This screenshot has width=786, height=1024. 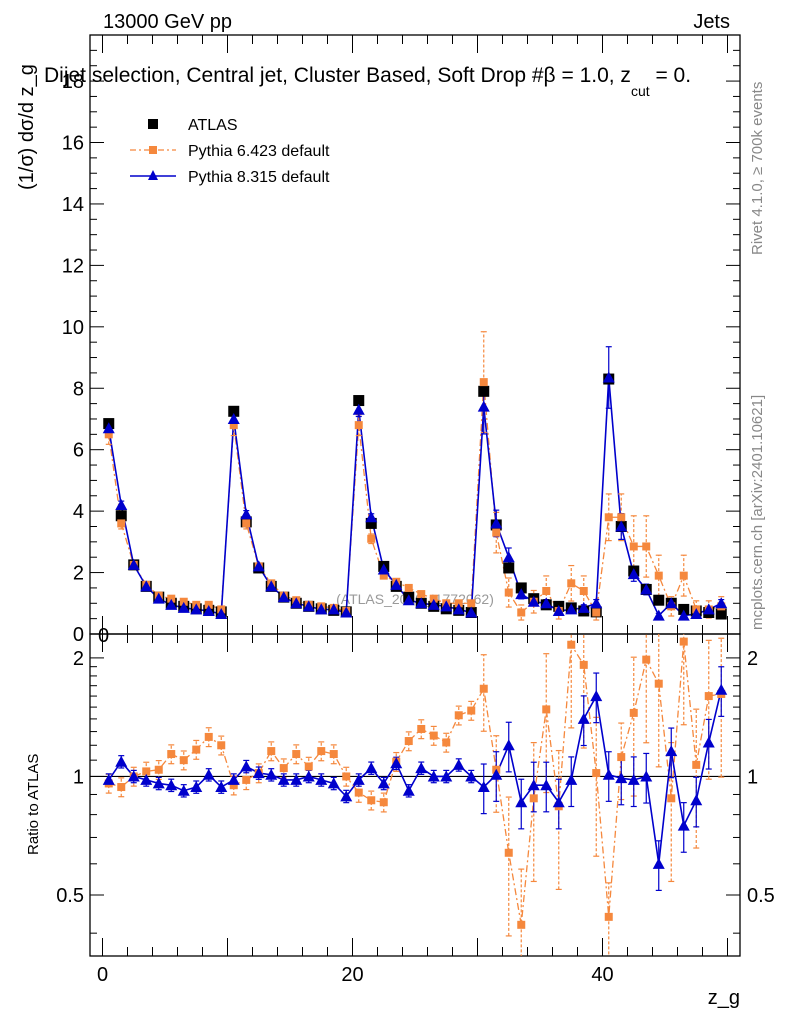 I want to click on main-y-zero-label: 0, so click(x=103, y=636).